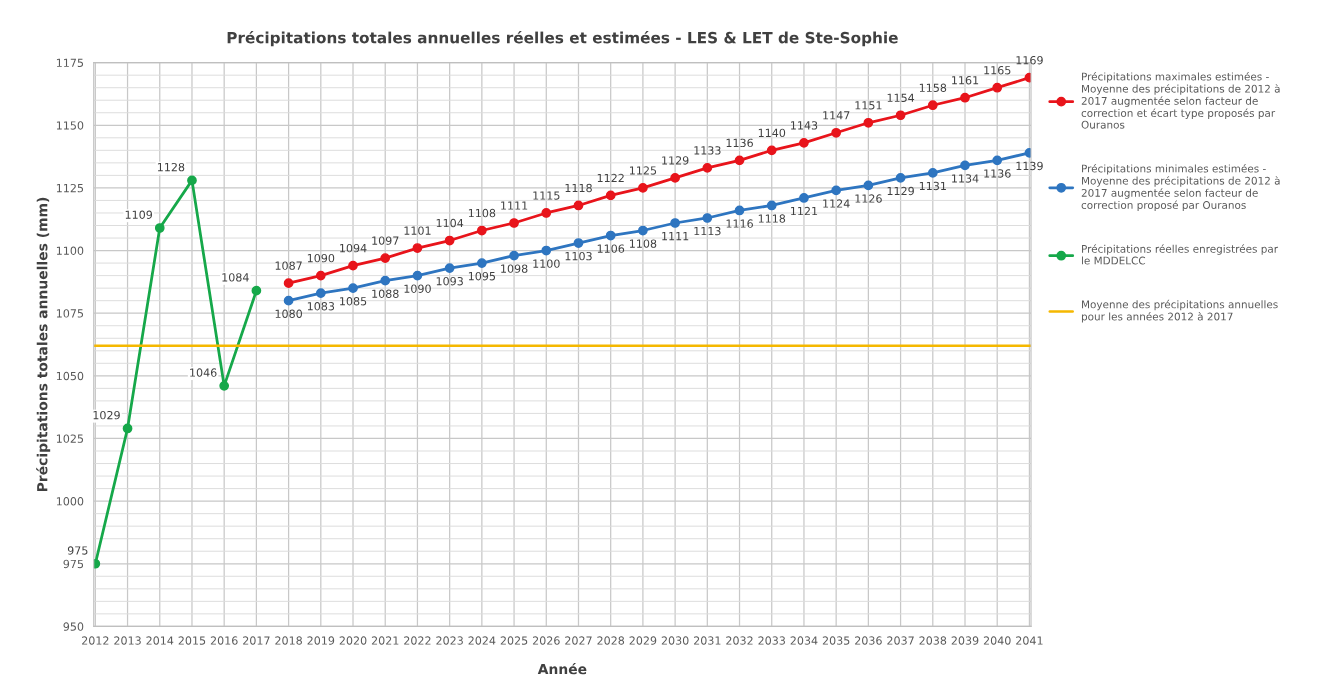 This screenshot has height=696, width=1339. What do you see at coordinates (70, 376) in the screenshot?
I see `y-tick-label: 1050` at bounding box center [70, 376].